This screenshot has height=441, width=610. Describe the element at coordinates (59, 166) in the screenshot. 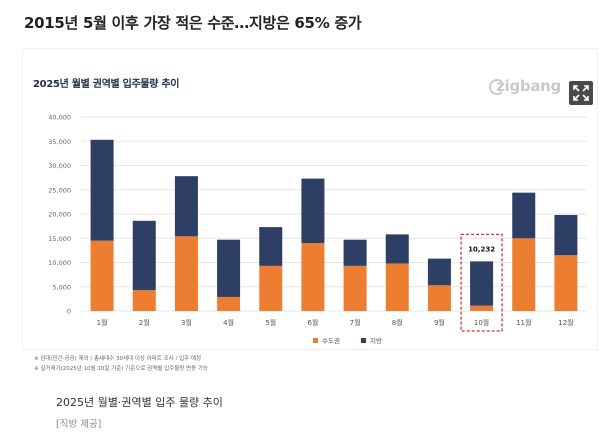

I see `y-tick-label: 30,000` at that location.